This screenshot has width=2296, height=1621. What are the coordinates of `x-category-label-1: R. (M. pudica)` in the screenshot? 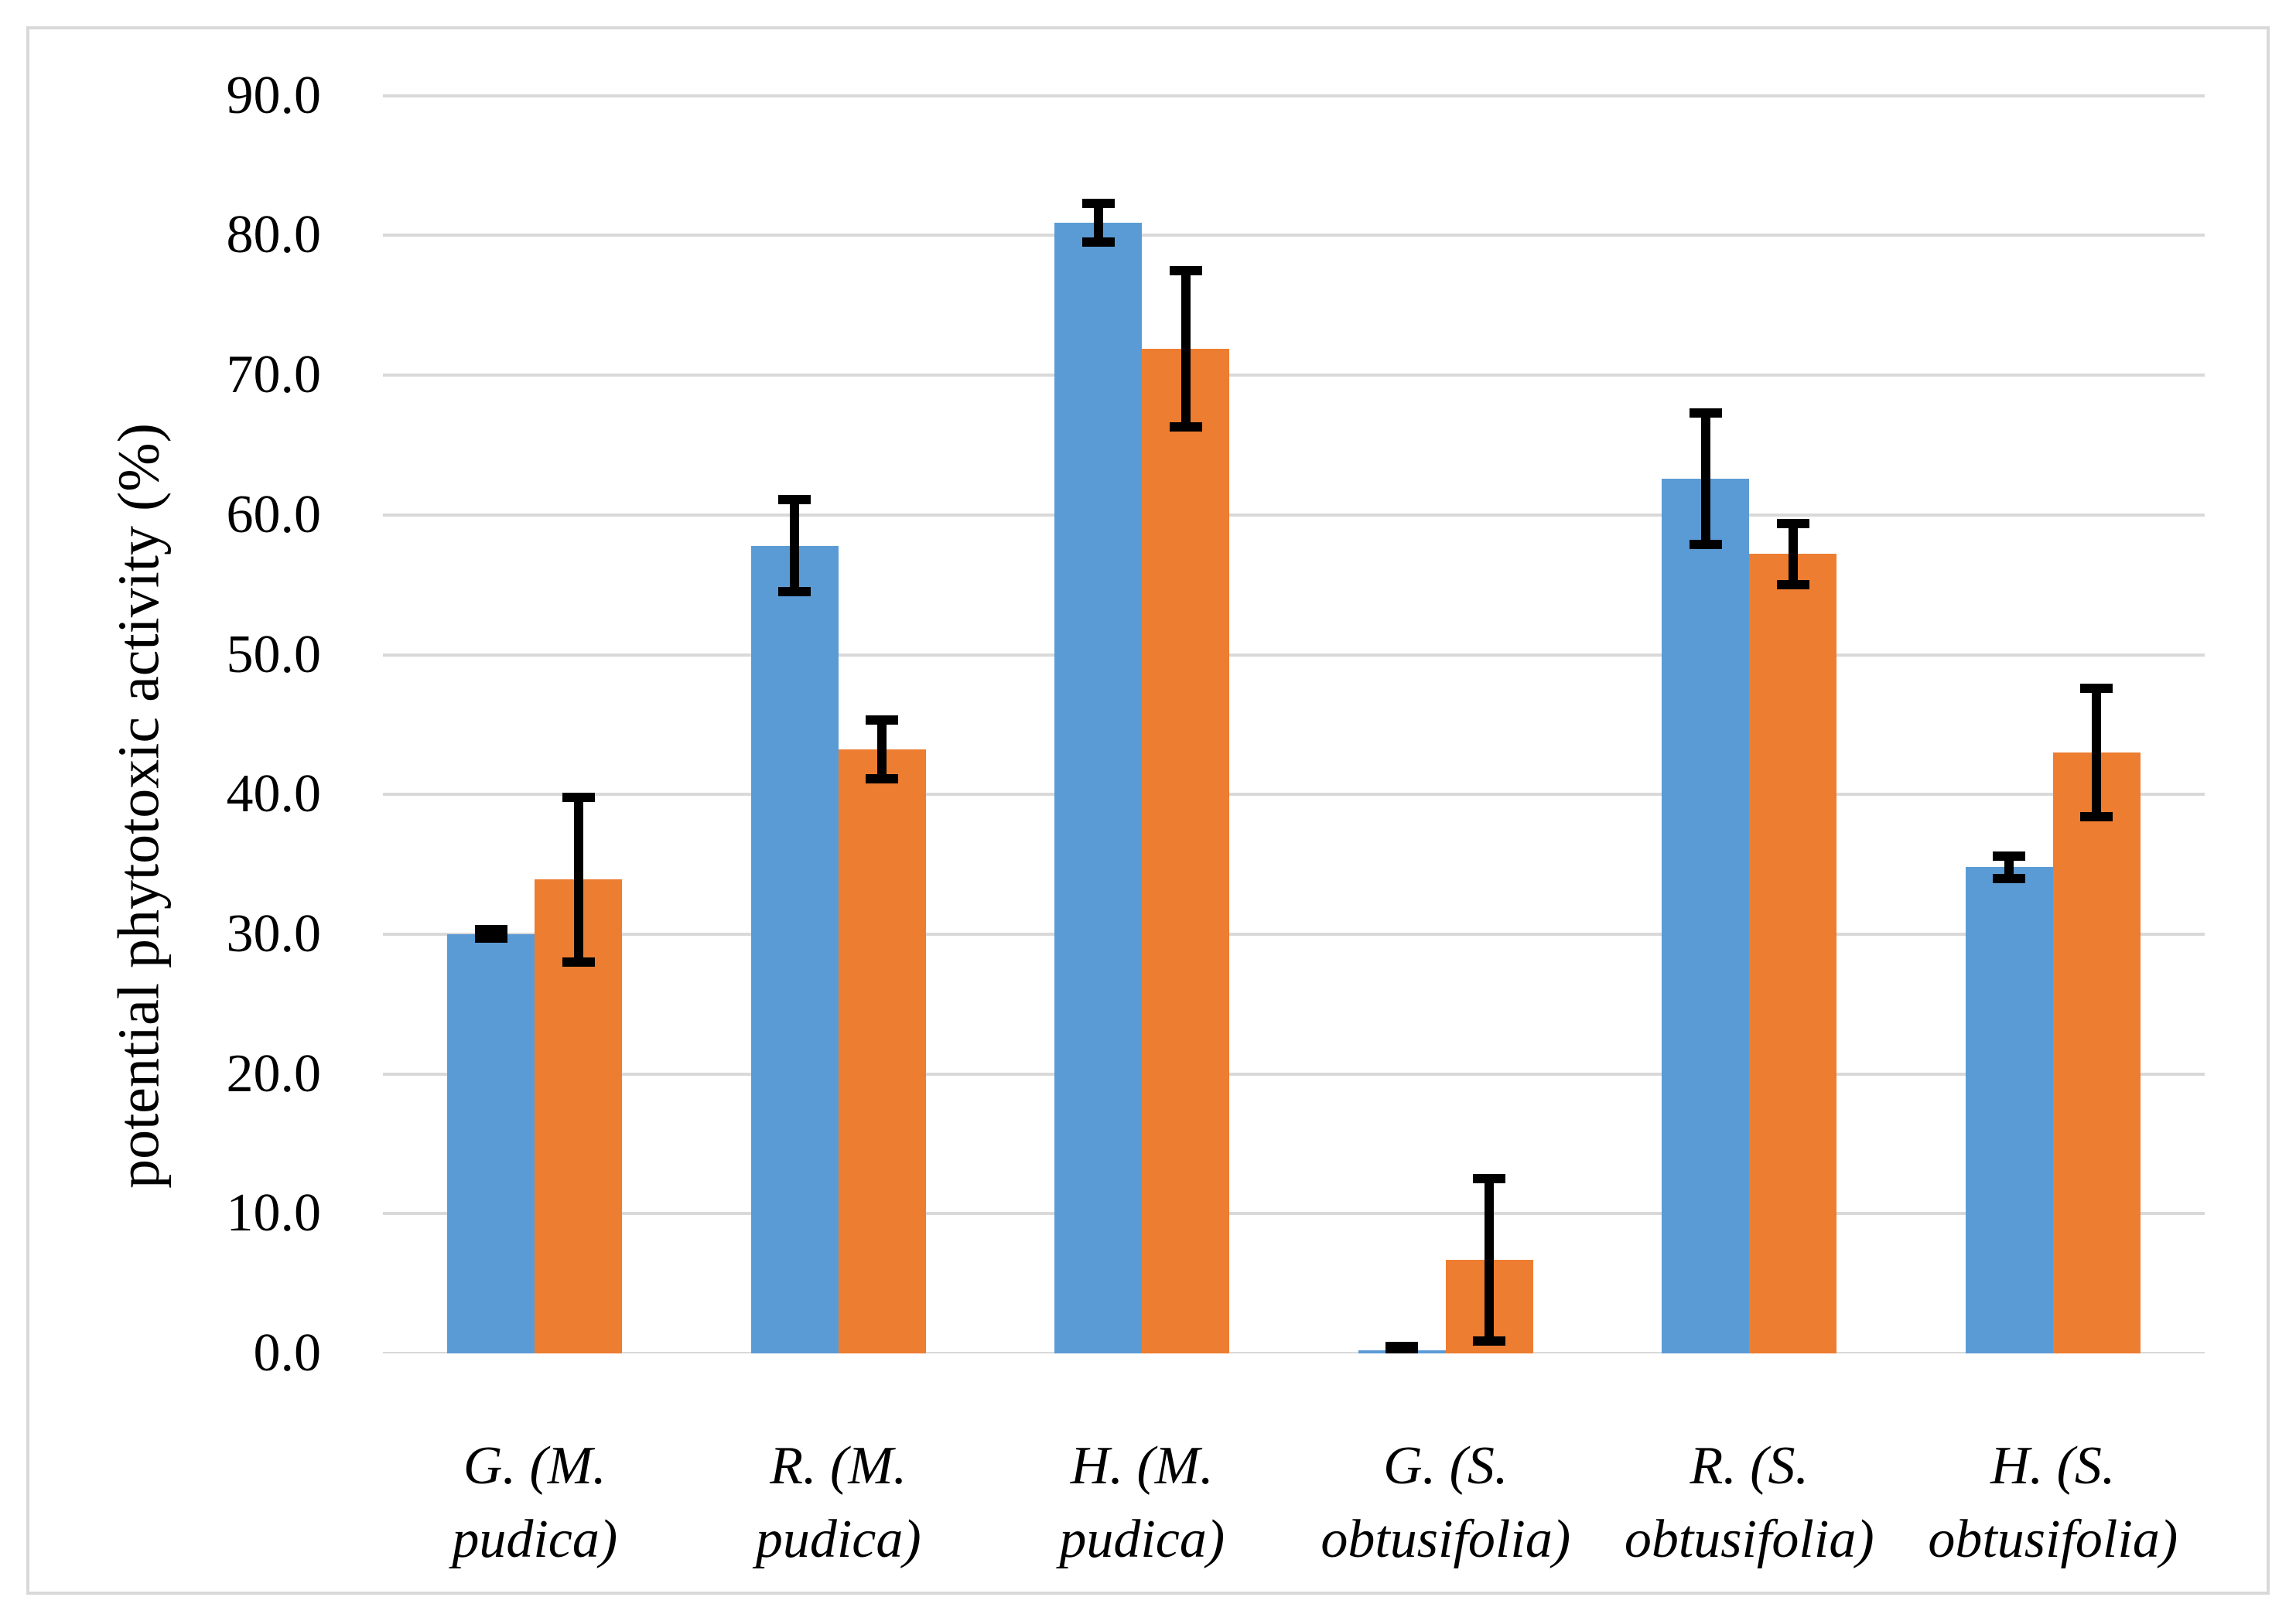 It's located at (839, 1502).